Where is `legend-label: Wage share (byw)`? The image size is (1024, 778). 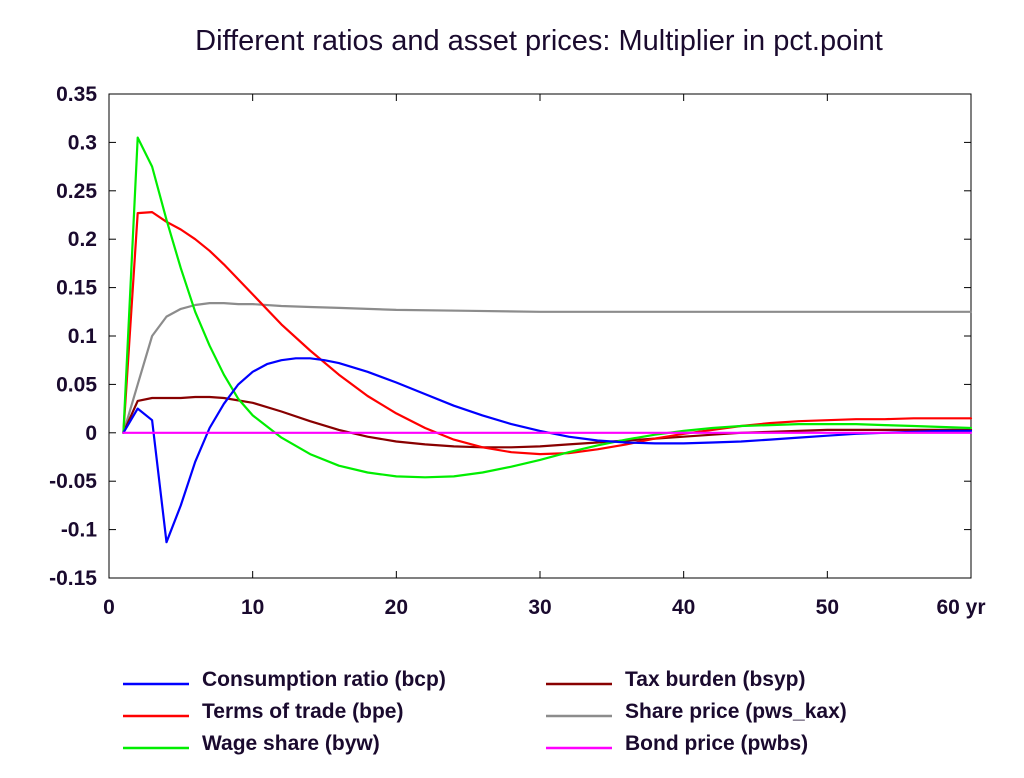
legend-label: Wage share (byw) is located at coordinates (291, 743).